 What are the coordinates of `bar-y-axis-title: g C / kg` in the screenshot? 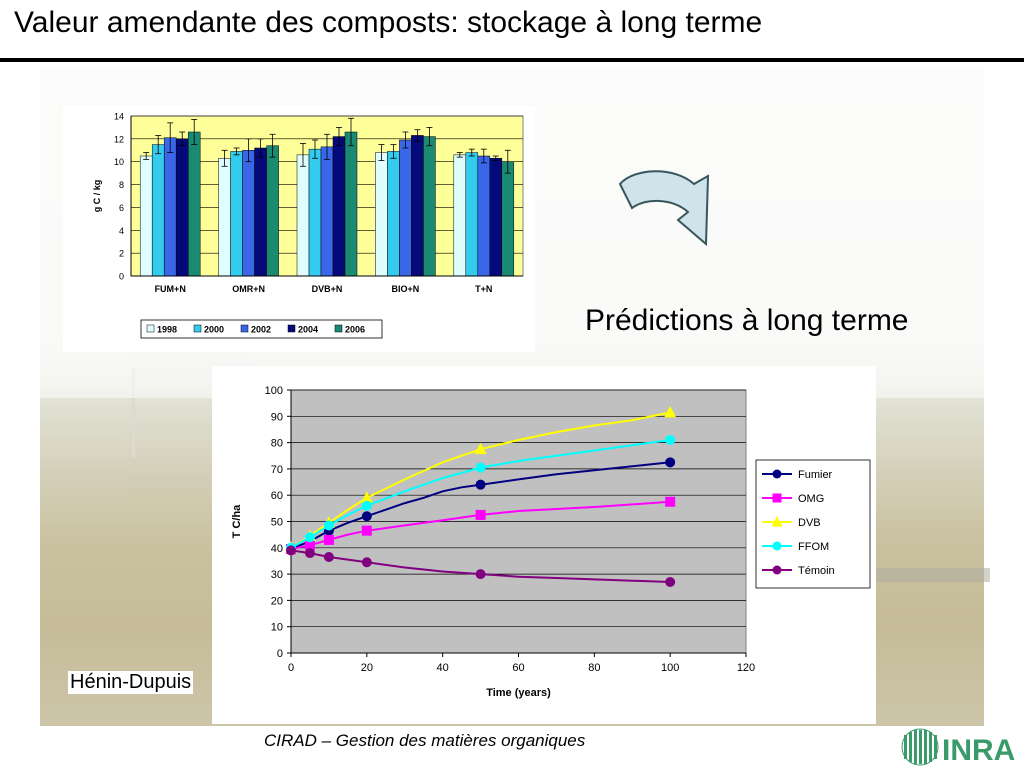 It's located at (97, 196).